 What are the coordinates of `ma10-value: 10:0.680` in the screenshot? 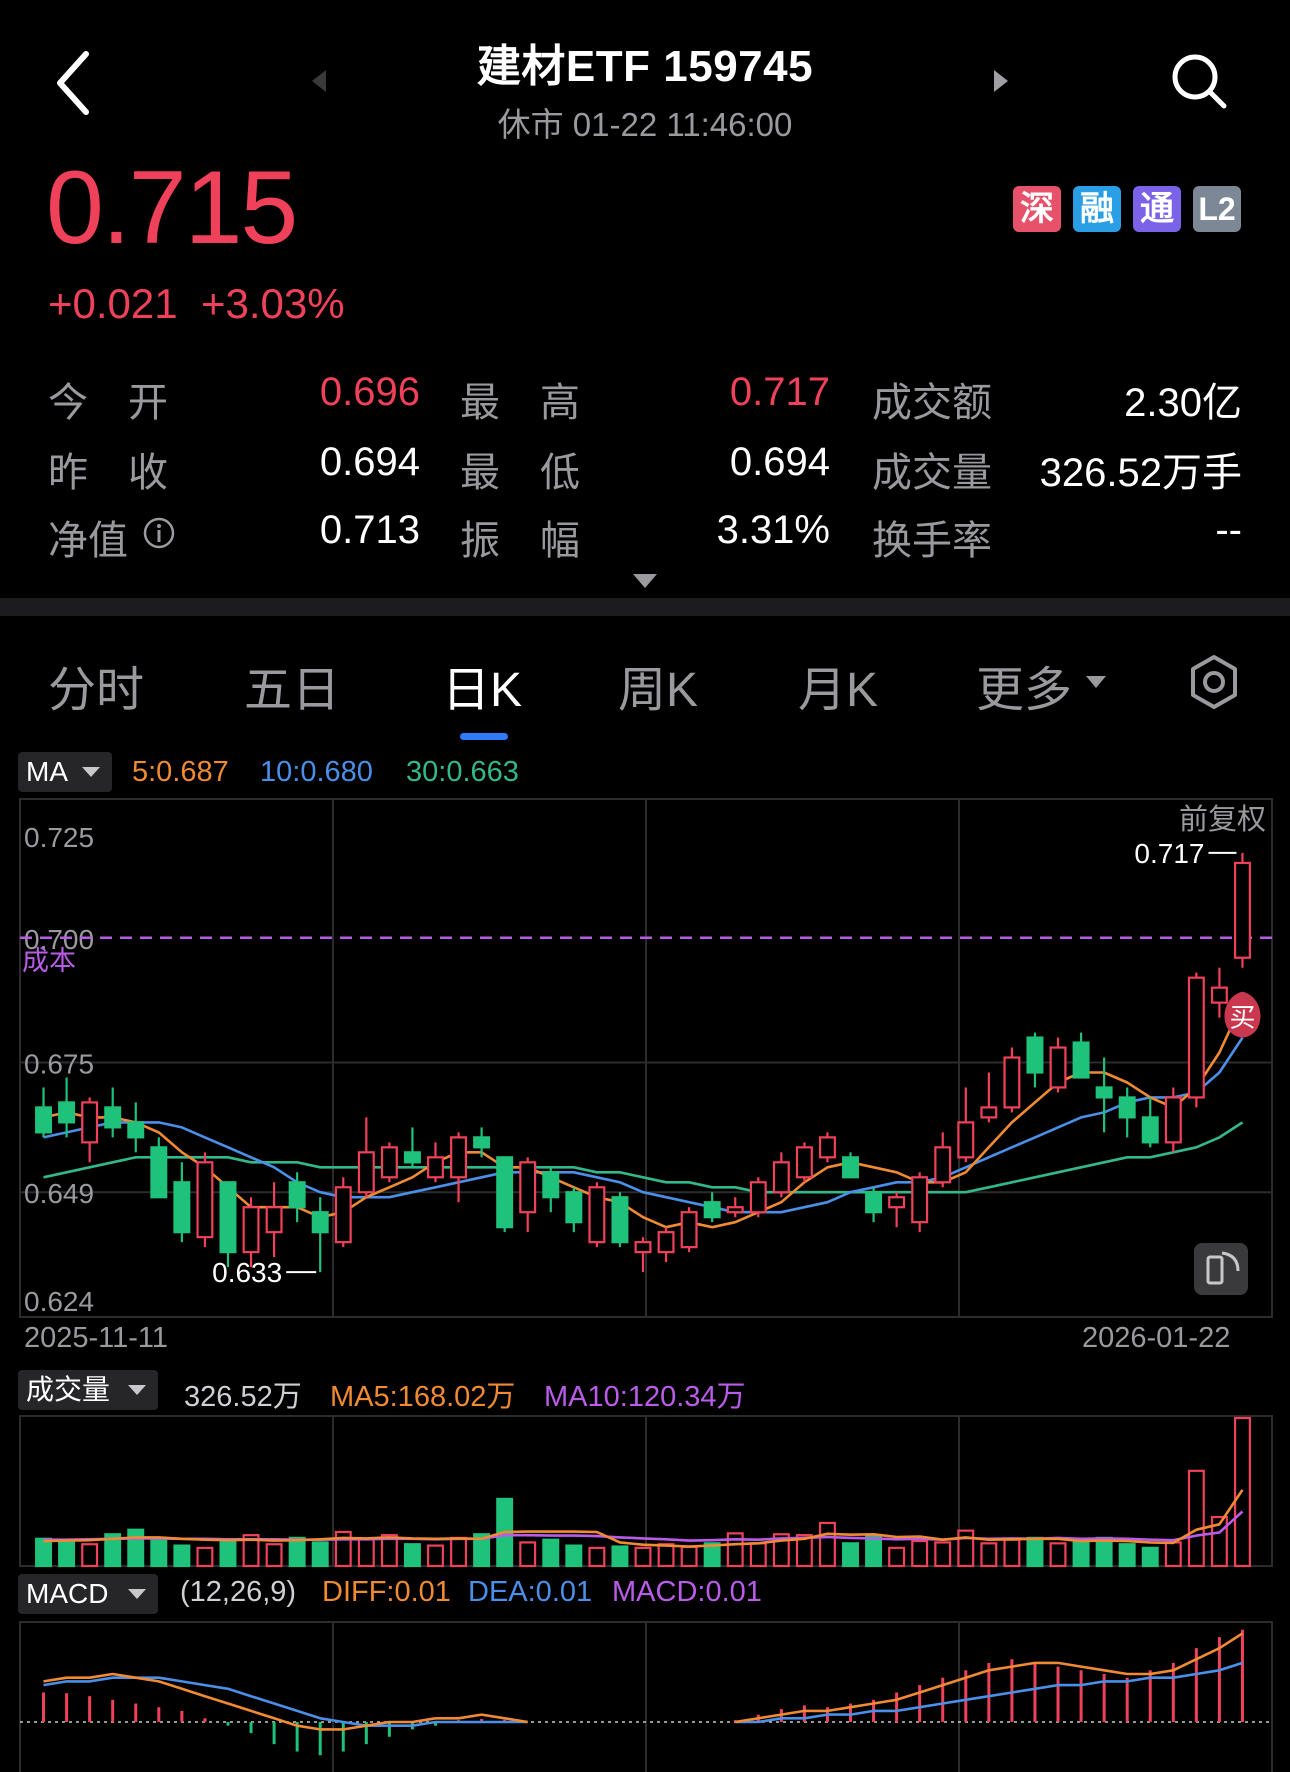 It's located at (316, 772).